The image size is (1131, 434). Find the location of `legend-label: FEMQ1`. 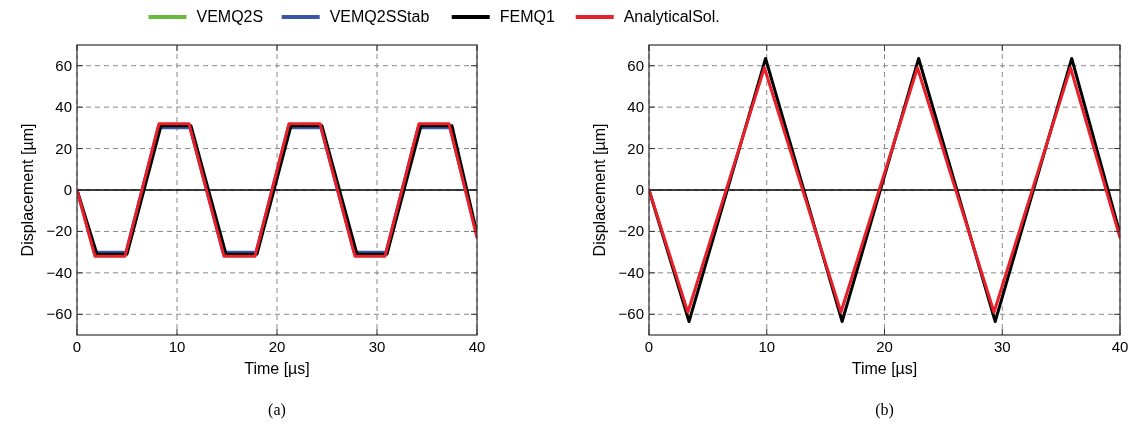

legend-label: FEMQ1 is located at coordinates (527, 16).